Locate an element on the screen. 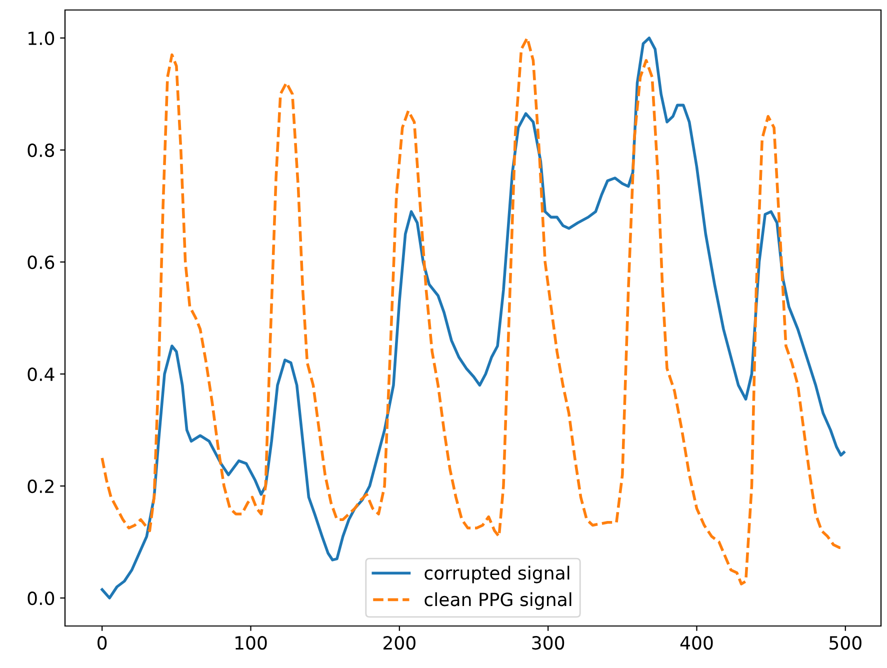 This screenshot has height=668, width=887. y-tick-label: 0.4 is located at coordinates (41, 374).